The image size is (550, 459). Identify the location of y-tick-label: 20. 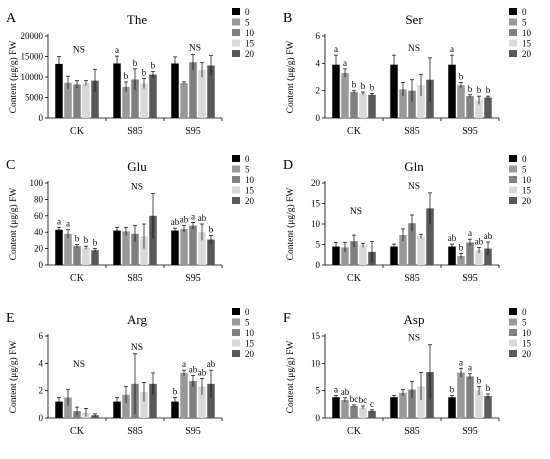
(39, 249).